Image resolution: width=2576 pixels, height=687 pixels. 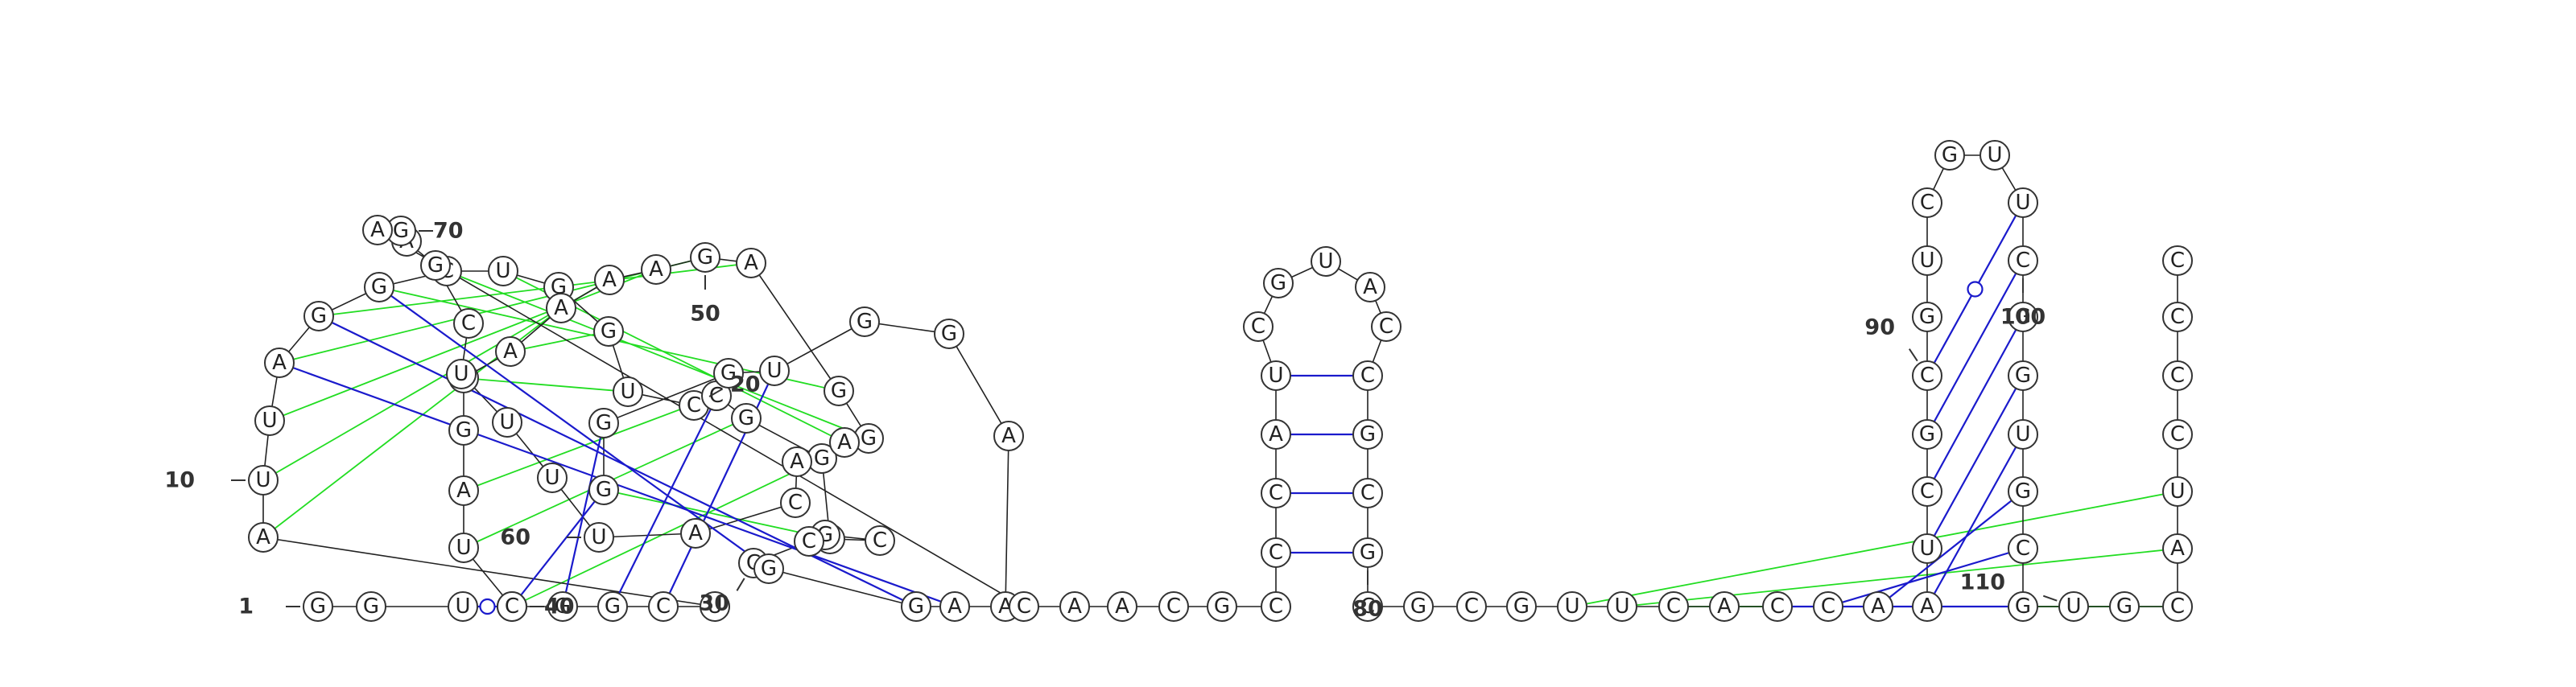 What do you see at coordinates (515, 538) in the screenshot?
I see `position-label: 60` at bounding box center [515, 538].